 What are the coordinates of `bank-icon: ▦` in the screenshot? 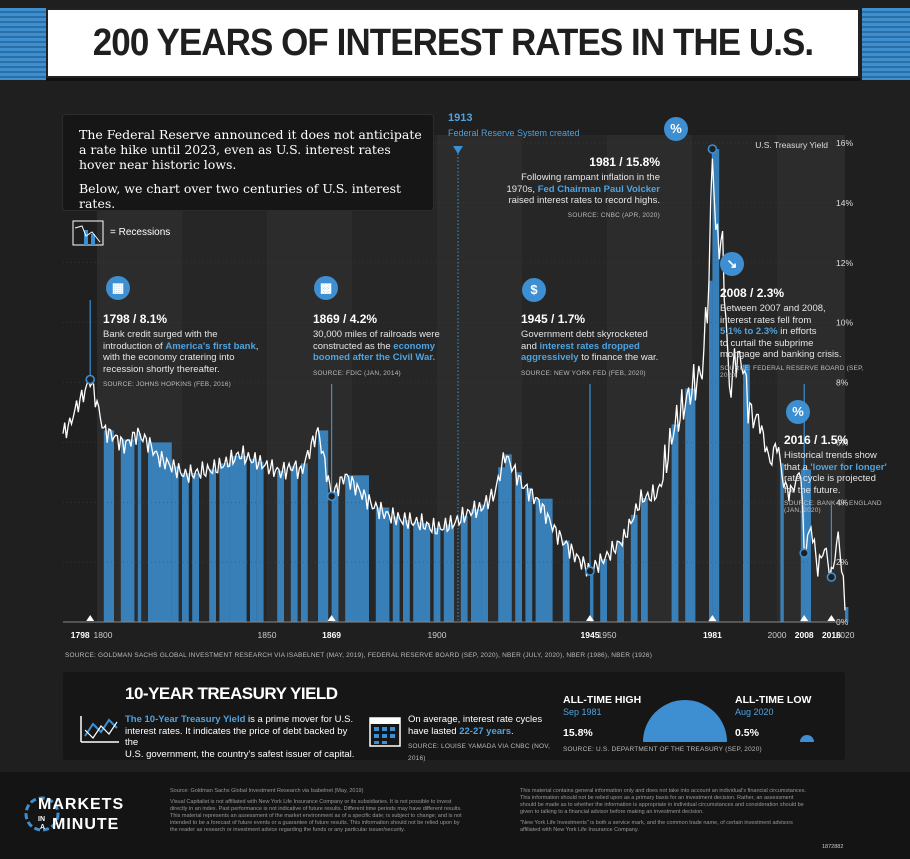 It's located at (118, 288).